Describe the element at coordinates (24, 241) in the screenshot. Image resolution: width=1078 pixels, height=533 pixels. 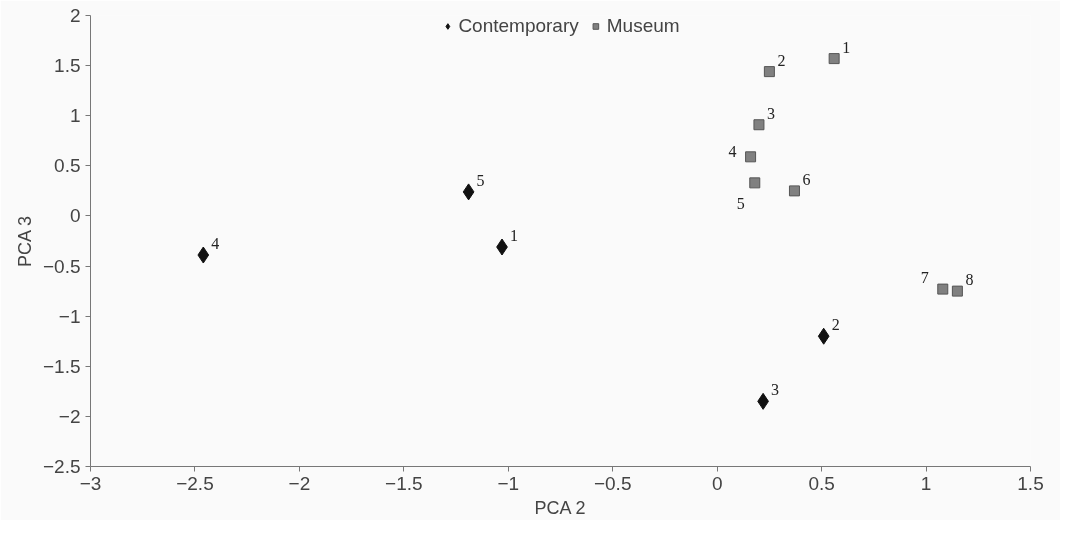
I see `y-axis-title: PCA 3` at that location.